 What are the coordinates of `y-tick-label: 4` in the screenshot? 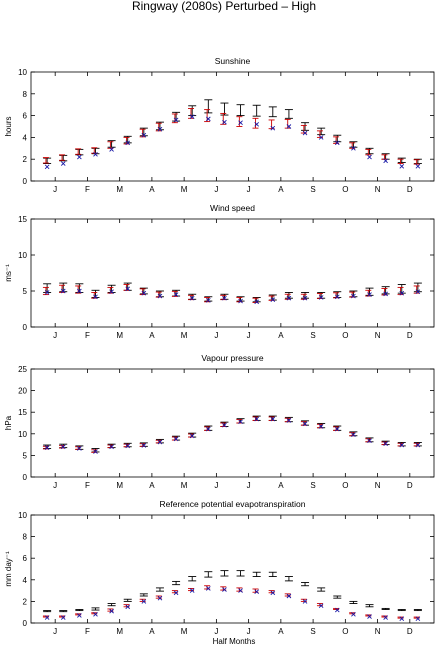 It's located at (25, 580).